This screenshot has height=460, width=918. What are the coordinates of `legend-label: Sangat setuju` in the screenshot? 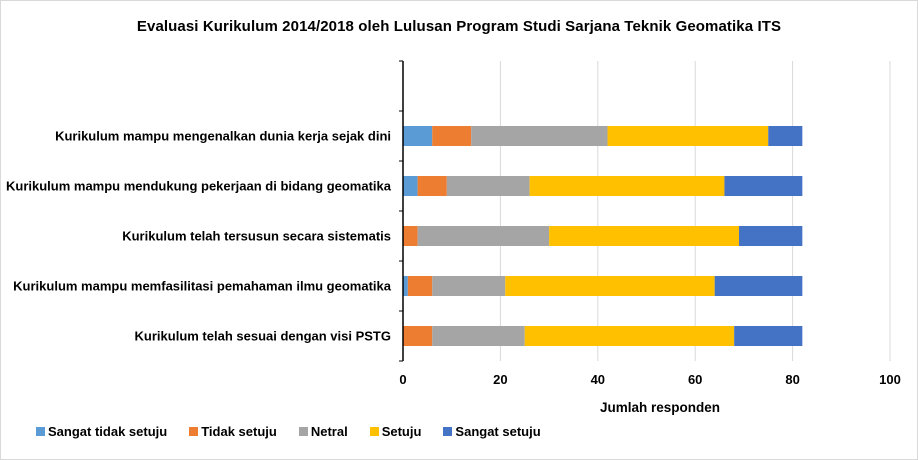 It's located at (498, 431).